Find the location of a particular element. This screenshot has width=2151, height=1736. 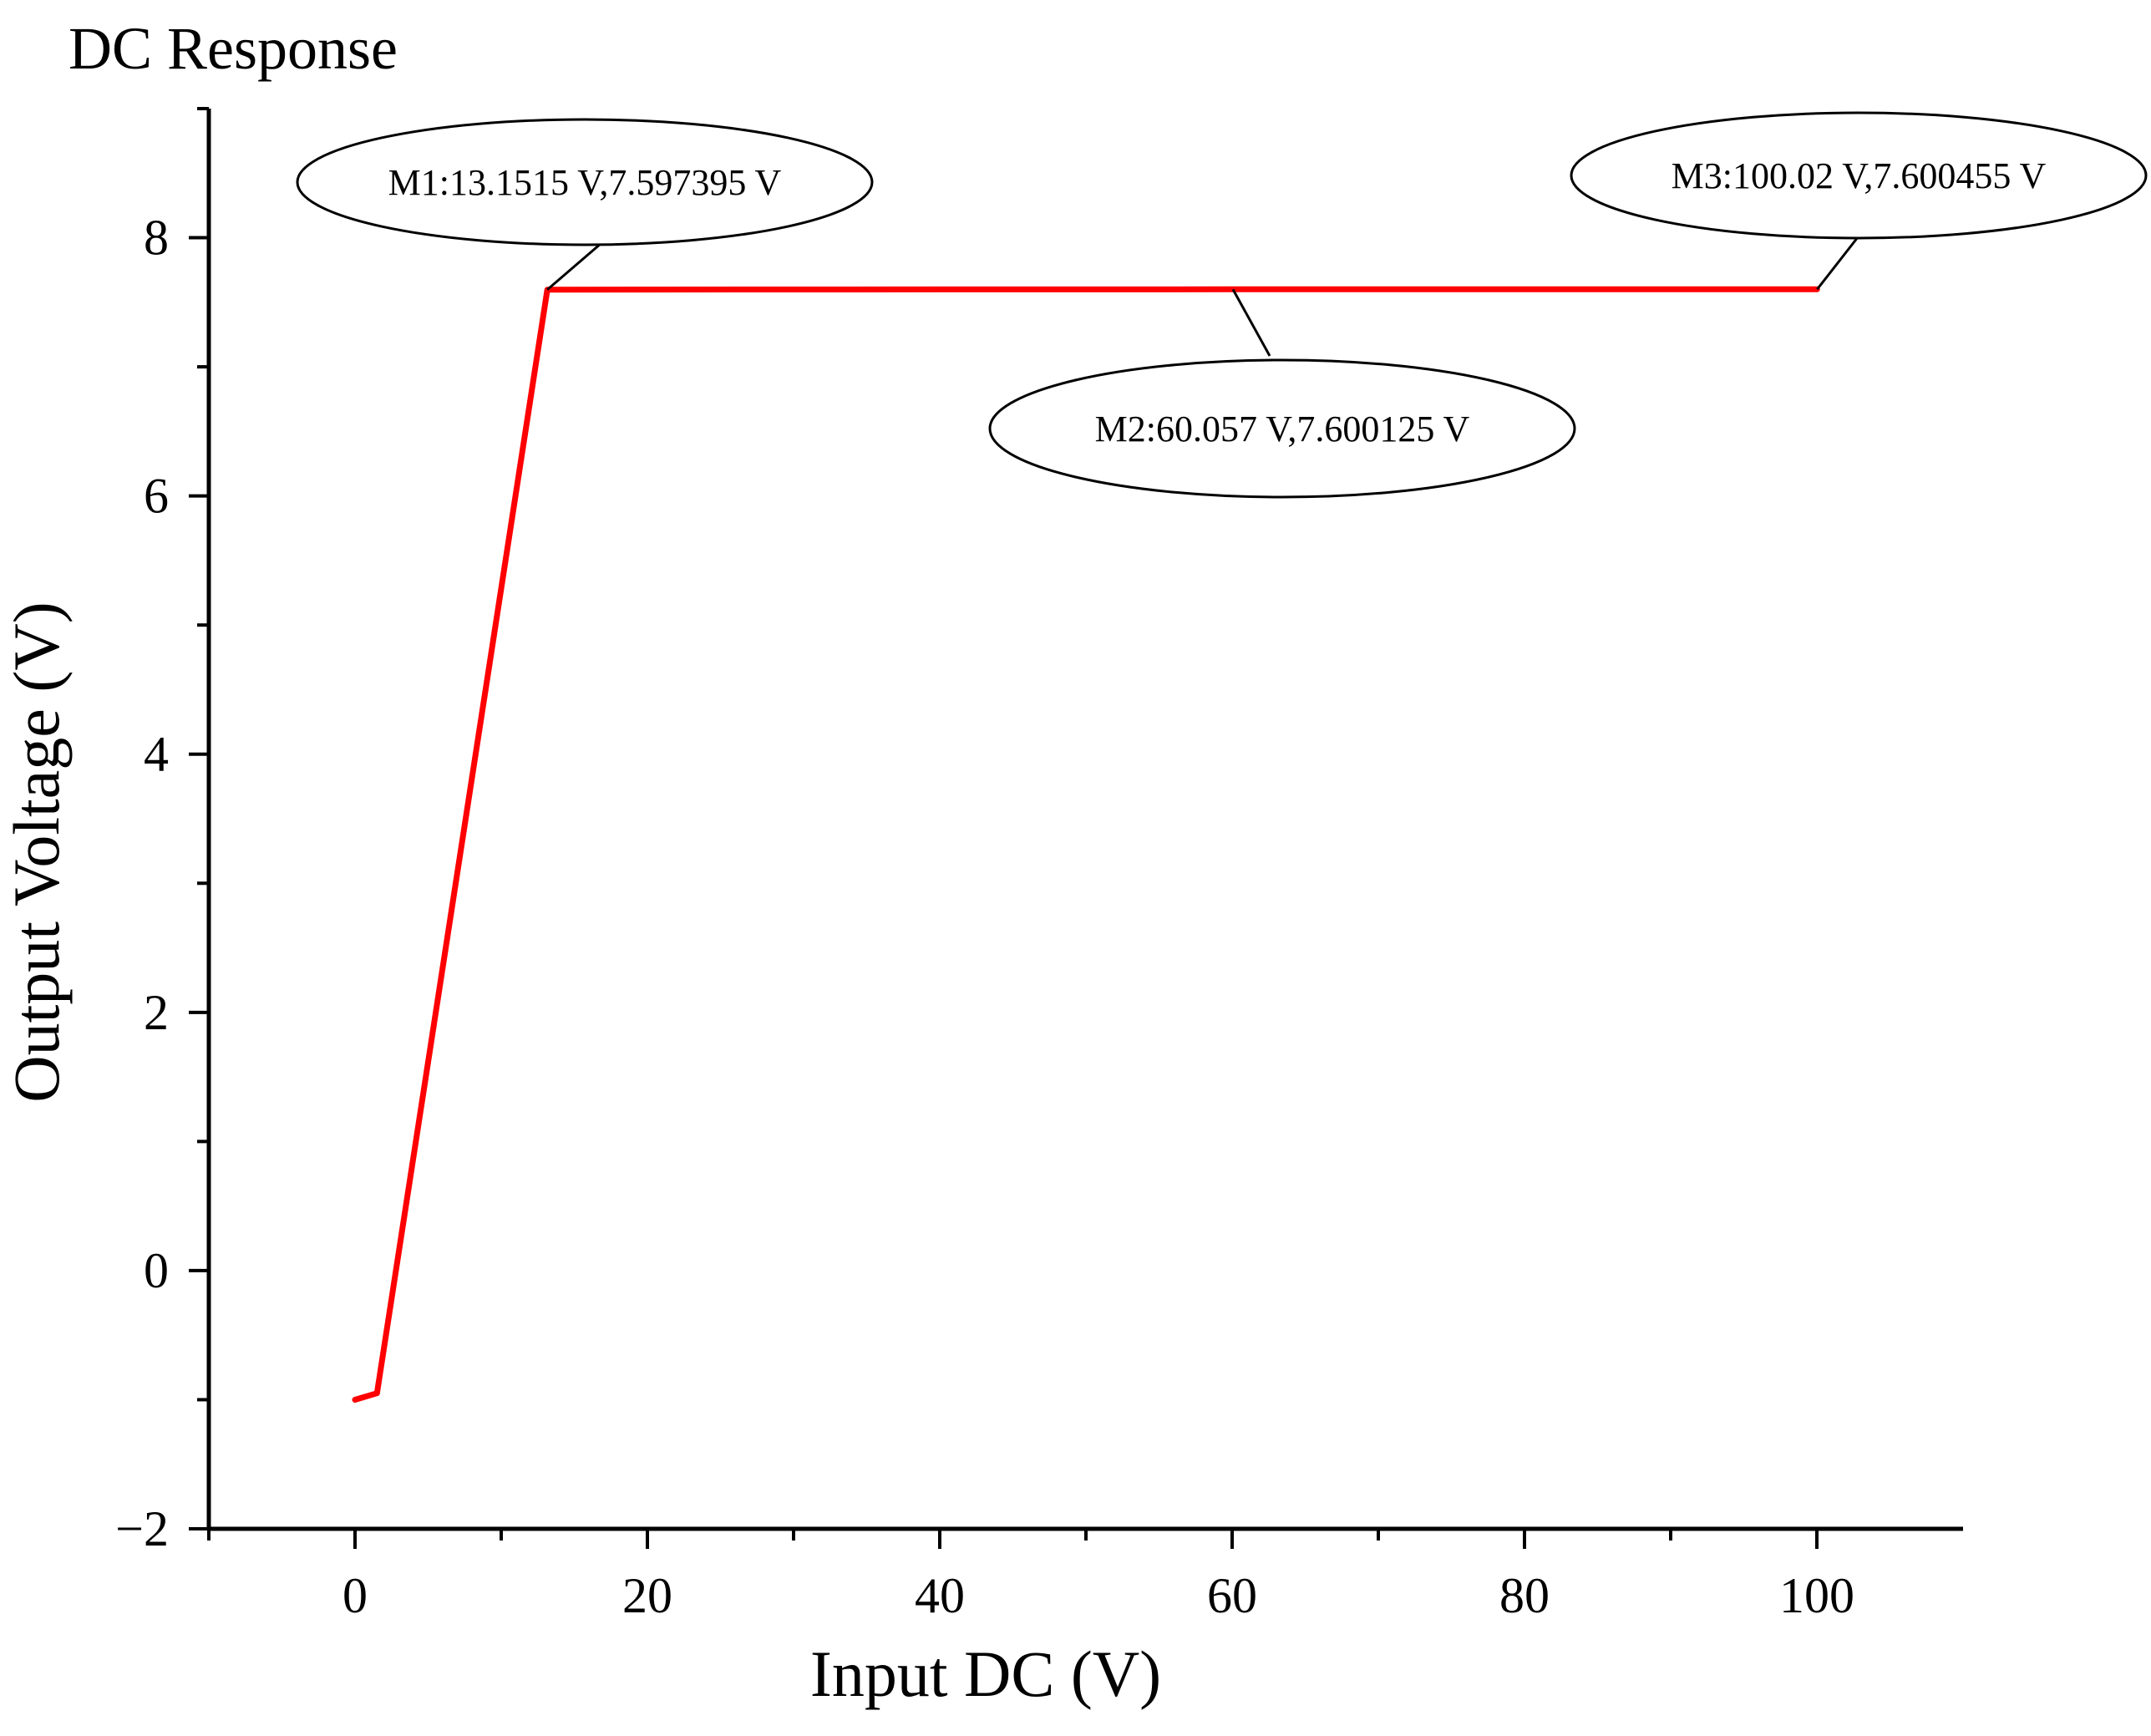

x-tick-label: 40 is located at coordinates (940, 1595).